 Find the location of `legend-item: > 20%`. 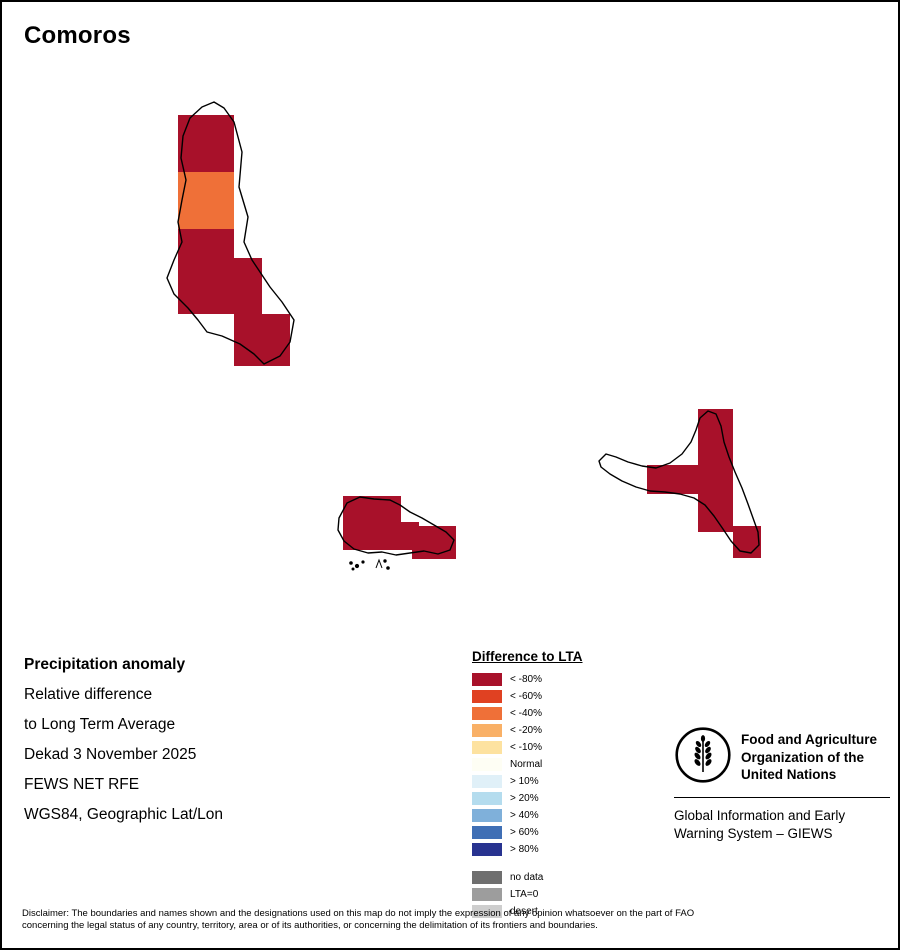

legend-item: > 20% is located at coordinates (527, 798).